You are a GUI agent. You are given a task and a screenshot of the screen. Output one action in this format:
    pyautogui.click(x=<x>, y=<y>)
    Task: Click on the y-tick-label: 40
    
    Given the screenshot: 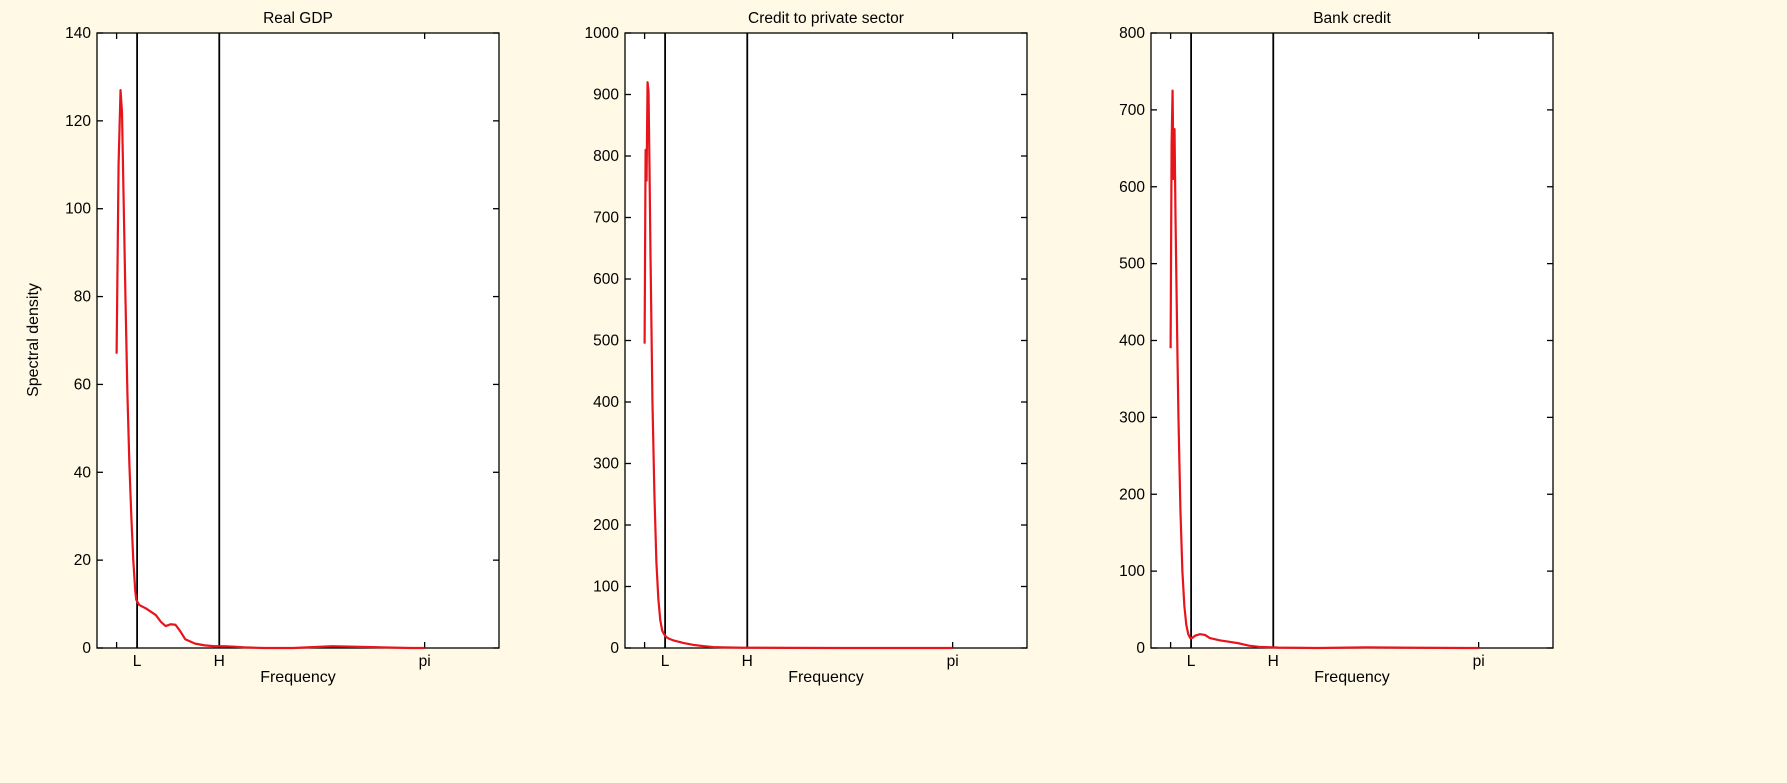 What is the action you would take?
    pyautogui.click(x=83, y=472)
    